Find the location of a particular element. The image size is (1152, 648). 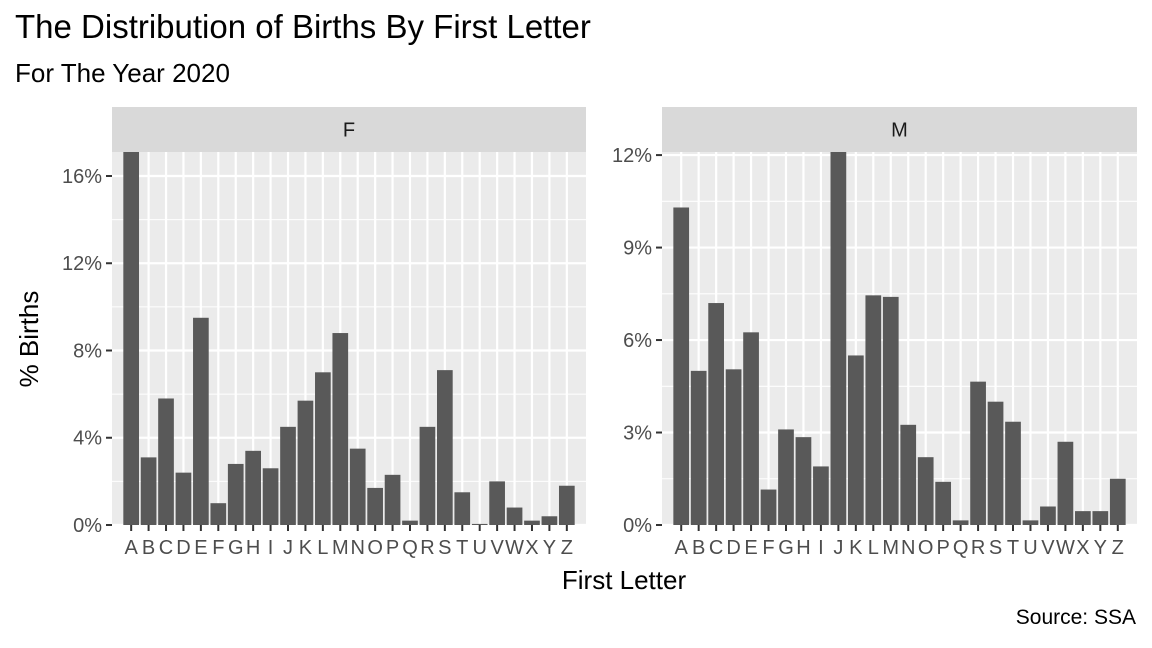

bar-M-M is located at coordinates (890, 410).